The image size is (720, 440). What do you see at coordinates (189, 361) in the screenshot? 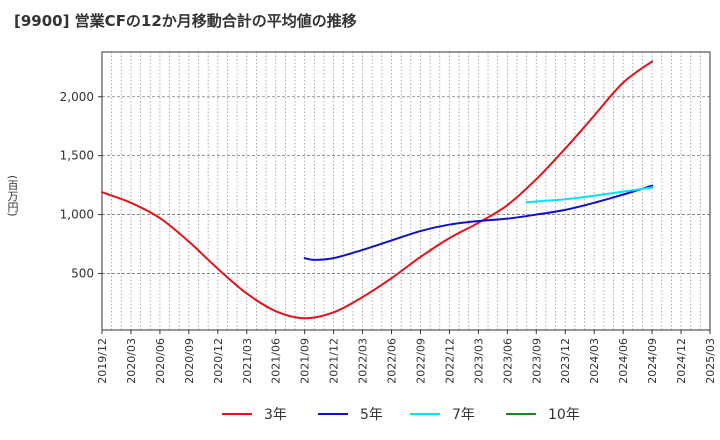
I see `x-tick-label: 2020/09` at bounding box center [189, 361].